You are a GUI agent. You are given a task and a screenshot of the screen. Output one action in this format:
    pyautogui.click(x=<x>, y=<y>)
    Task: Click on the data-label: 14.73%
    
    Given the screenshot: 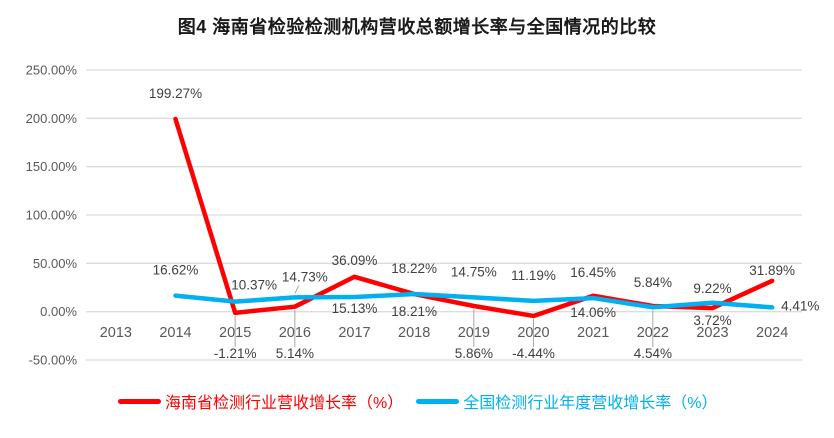 What is the action you would take?
    pyautogui.click(x=305, y=276)
    